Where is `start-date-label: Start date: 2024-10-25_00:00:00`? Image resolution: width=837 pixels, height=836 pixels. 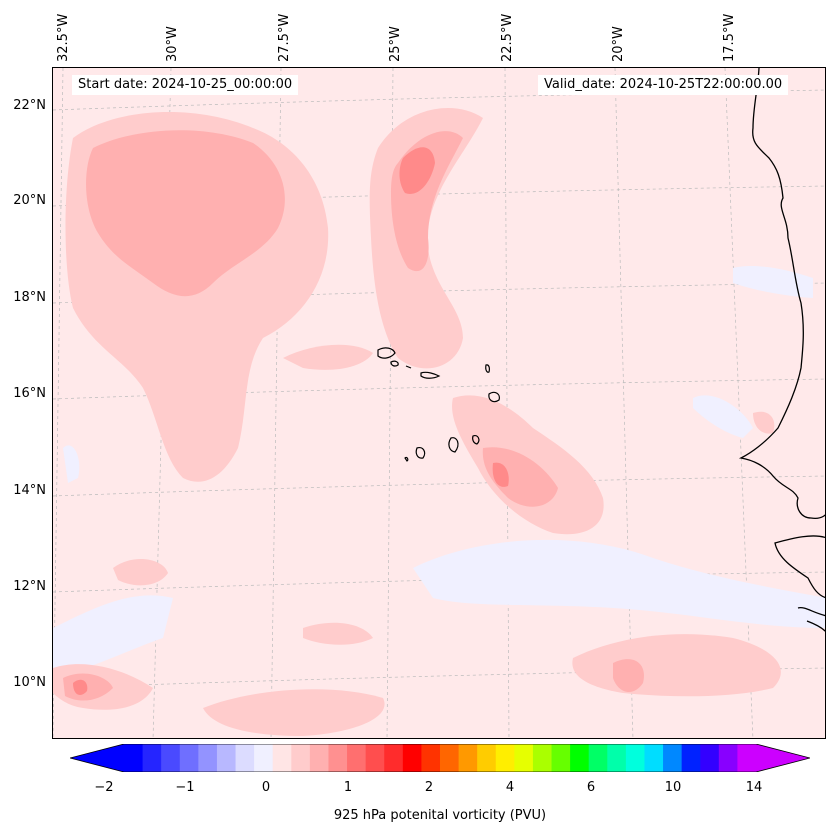
start-date-label: Start date: 2024-10-25_00:00:00 is located at coordinates (185, 85).